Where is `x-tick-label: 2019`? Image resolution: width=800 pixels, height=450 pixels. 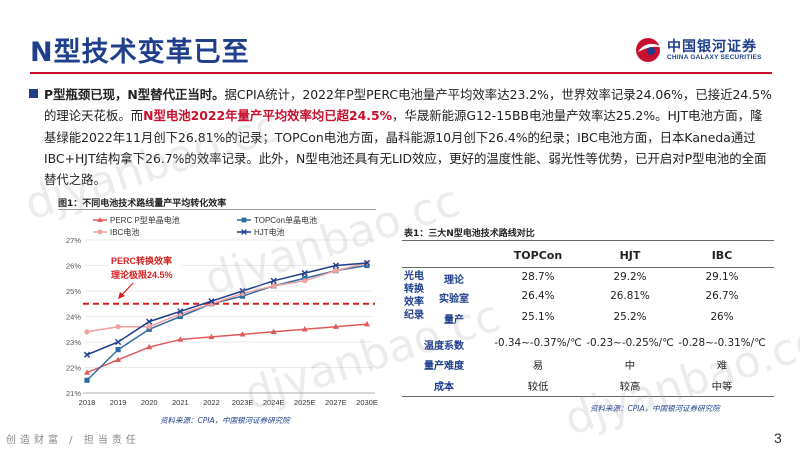
x-tick-label: 2019 is located at coordinates (118, 402).